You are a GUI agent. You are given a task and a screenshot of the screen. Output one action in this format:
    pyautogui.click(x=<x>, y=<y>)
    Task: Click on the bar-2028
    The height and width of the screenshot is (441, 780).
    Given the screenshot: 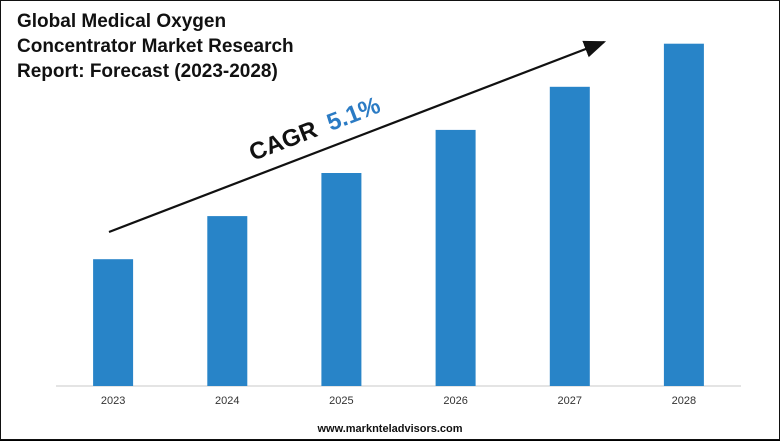 What is the action you would take?
    pyautogui.click(x=683, y=214)
    